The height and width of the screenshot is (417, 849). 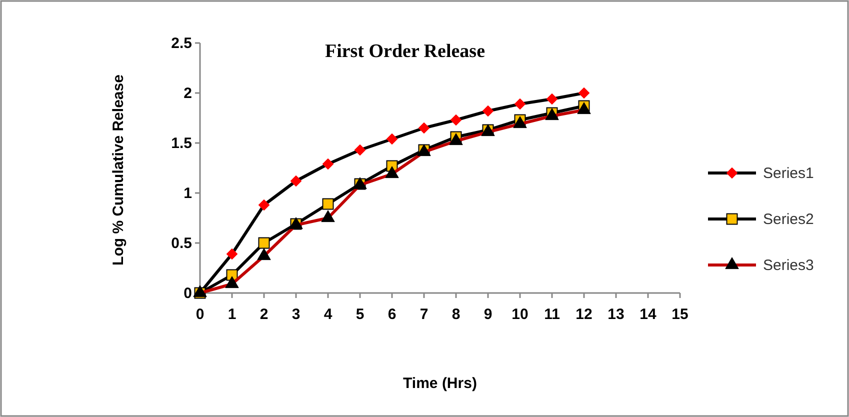 I want to click on y-tick-label: 1.5, so click(x=181, y=143).